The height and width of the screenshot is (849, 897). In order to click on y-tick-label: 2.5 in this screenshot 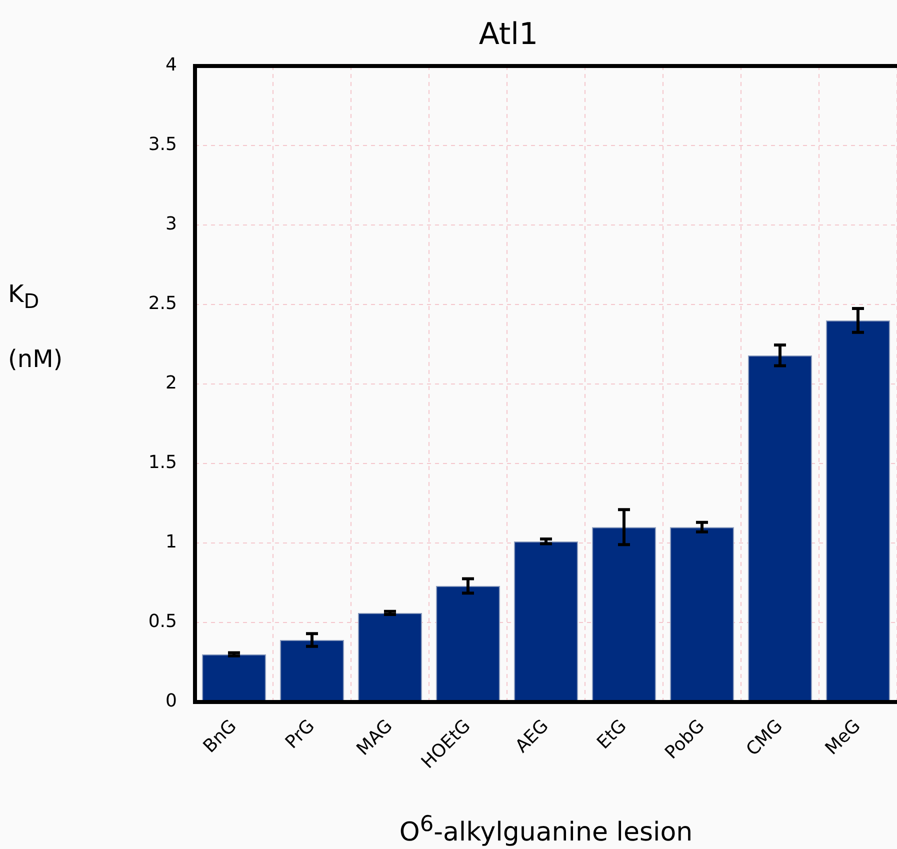, I will do `click(162, 303)`.